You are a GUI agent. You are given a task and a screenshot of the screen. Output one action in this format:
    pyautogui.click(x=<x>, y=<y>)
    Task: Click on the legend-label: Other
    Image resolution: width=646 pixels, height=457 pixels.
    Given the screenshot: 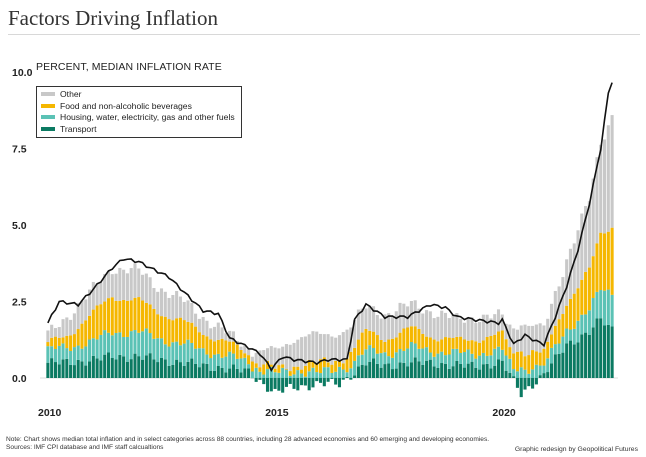 What is the action you would take?
    pyautogui.click(x=71, y=94)
    